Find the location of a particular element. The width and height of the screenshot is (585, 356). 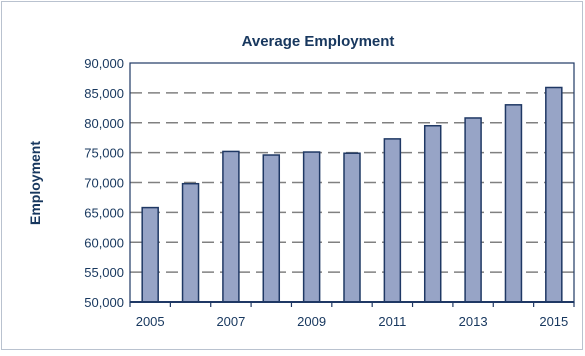

bar-2013 is located at coordinates (473, 210).